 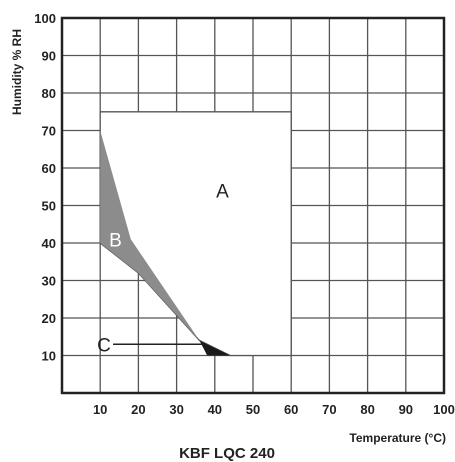 What do you see at coordinates (227, 453) in the screenshot?
I see `chart-title: KBF LQC 240` at bounding box center [227, 453].